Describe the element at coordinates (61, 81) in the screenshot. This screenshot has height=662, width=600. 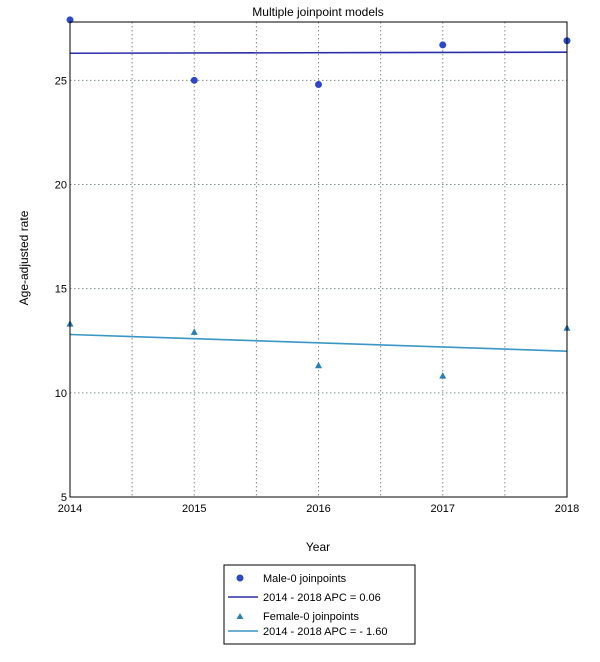
I see `y-tick-label: 25` at that location.